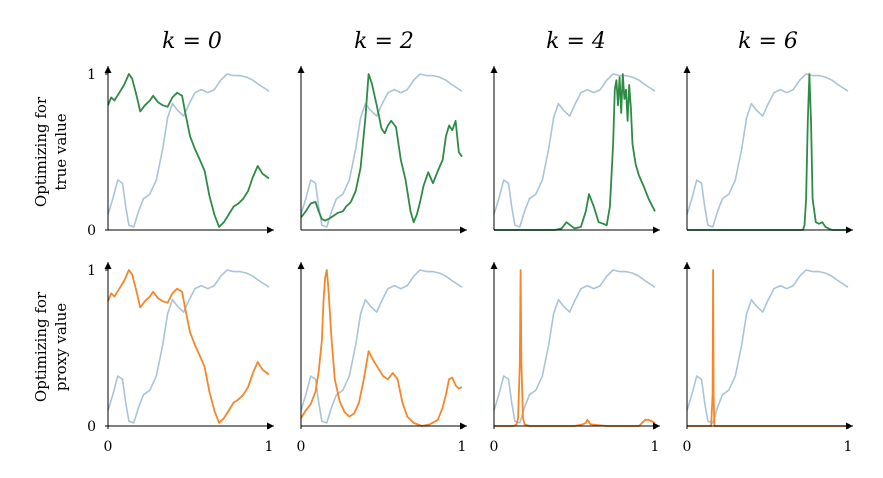 Image resolution: width=883 pixels, height=478 pixels. What do you see at coordinates (108, 447) in the screenshot?
I see `x-tick-col1-0: 0` at bounding box center [108, 447].